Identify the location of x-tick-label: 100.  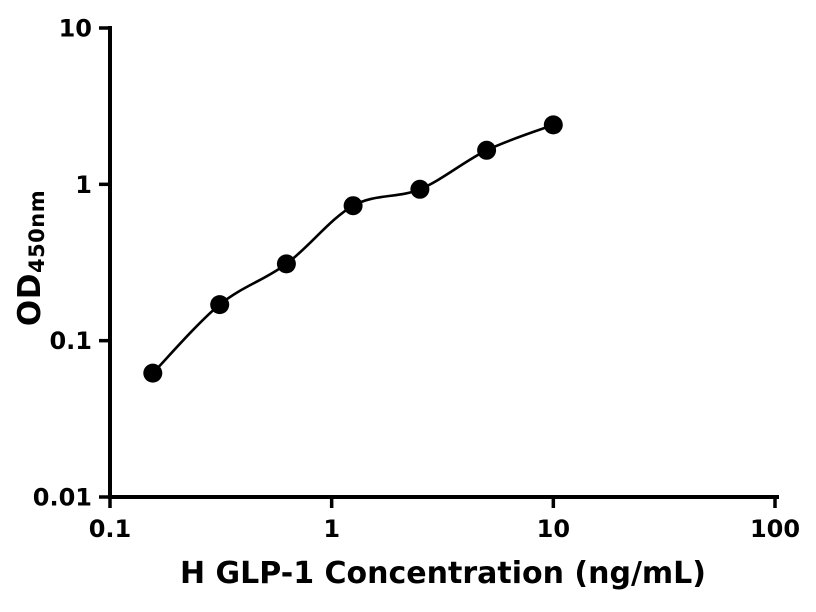
(775, 529).